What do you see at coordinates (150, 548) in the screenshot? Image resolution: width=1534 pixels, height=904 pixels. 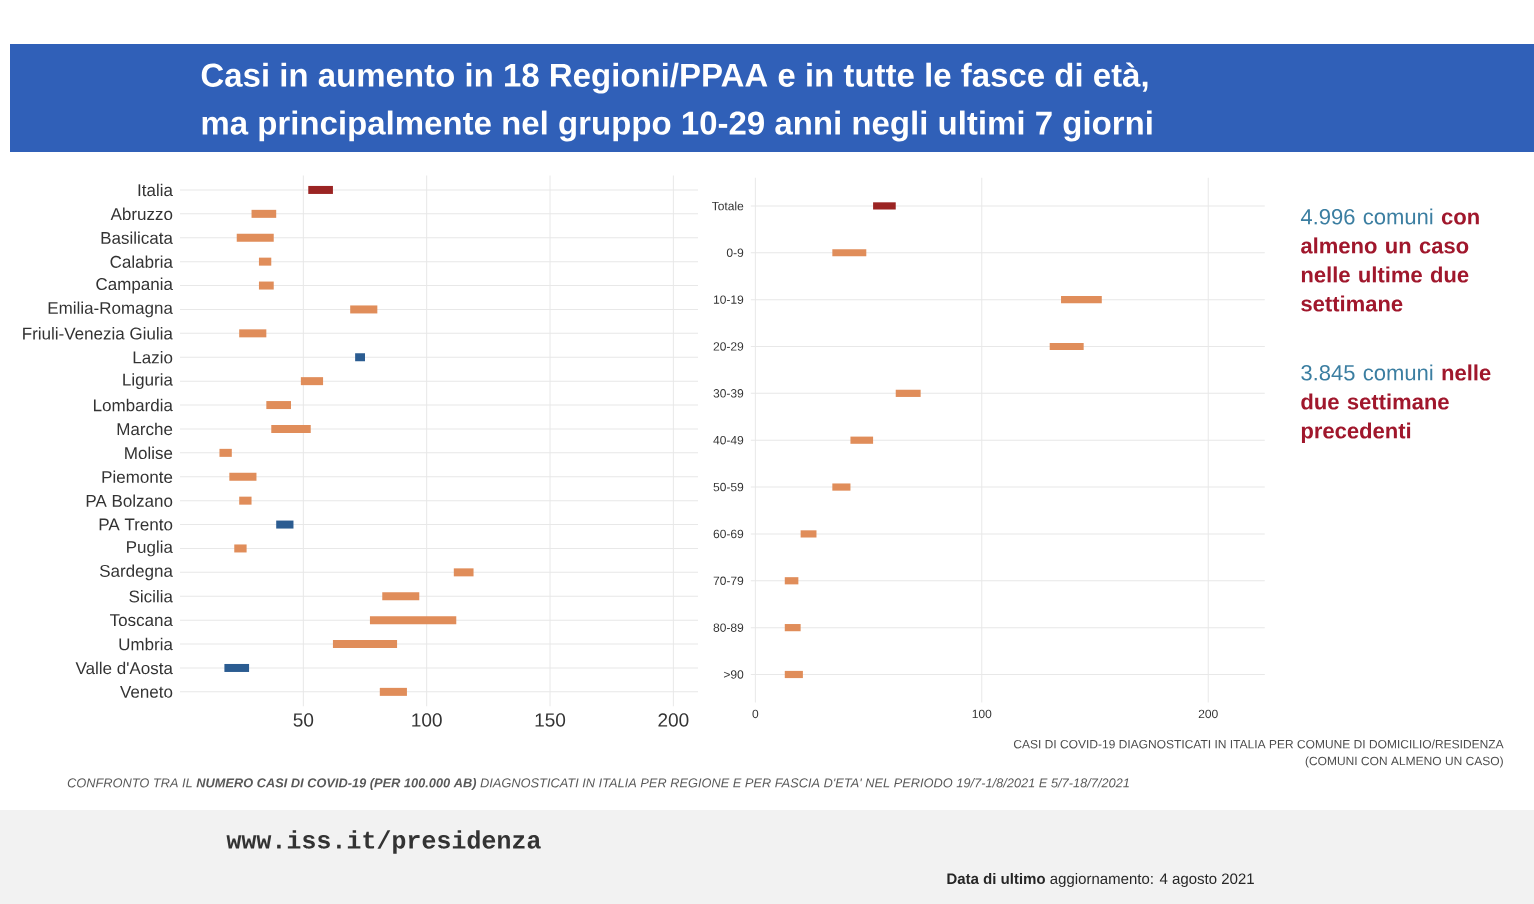 I see `y-tick-label: Puglia` at bounding box center [150, 548].